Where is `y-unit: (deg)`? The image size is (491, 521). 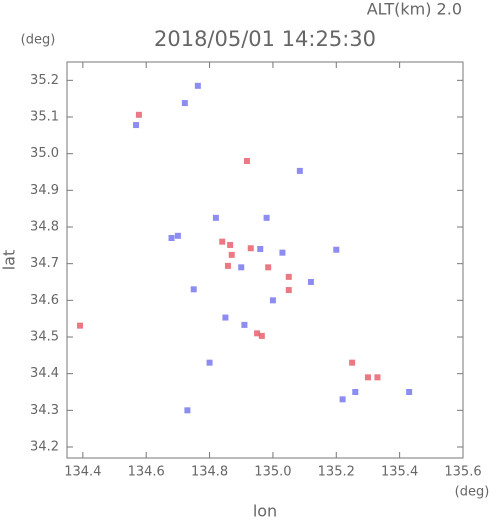 y-unit: (deg) is located at coordinates (38, 40).